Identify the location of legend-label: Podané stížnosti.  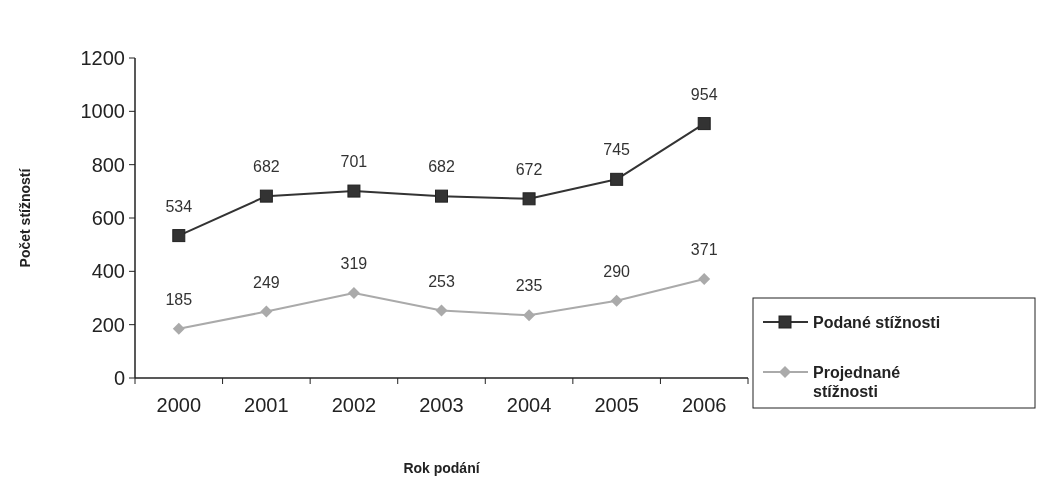
(877, 322).